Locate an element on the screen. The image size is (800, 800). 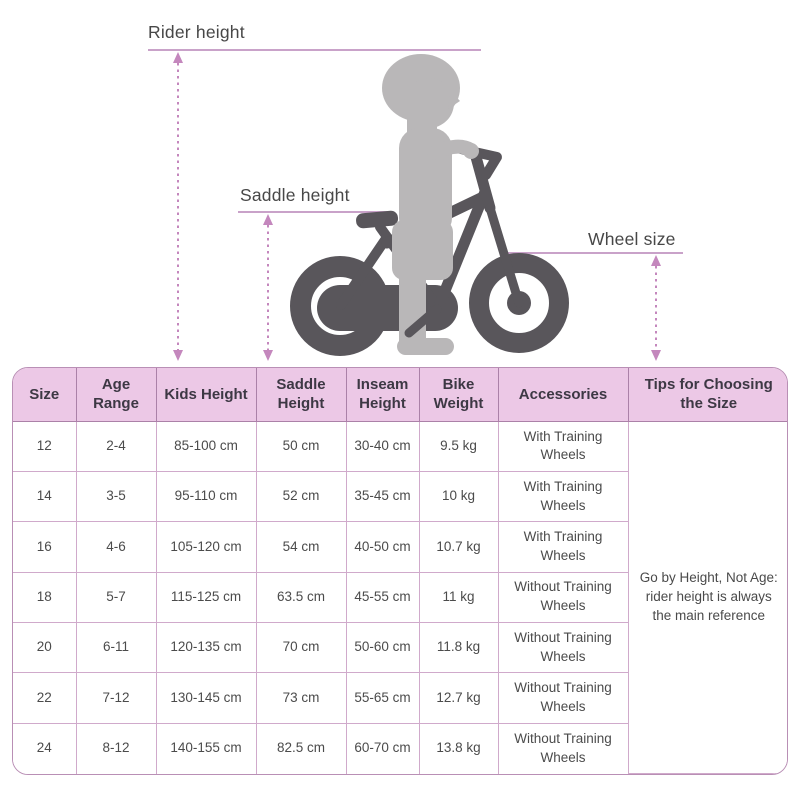
table-cell: 14 is located at coordinates (45, 497).